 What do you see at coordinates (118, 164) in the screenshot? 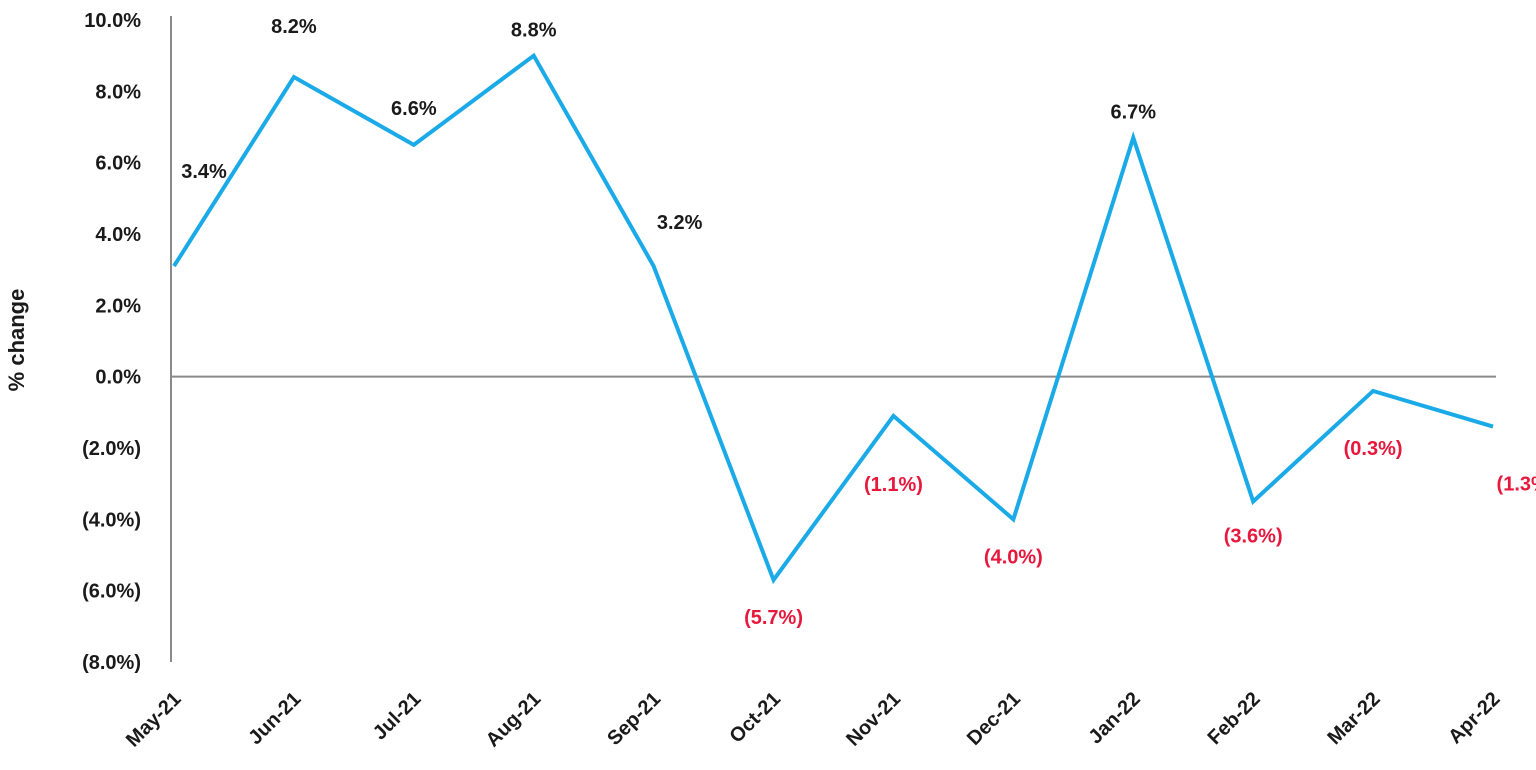
I see `y-tick-label: 6.0%` at bounding box center [118, 164].